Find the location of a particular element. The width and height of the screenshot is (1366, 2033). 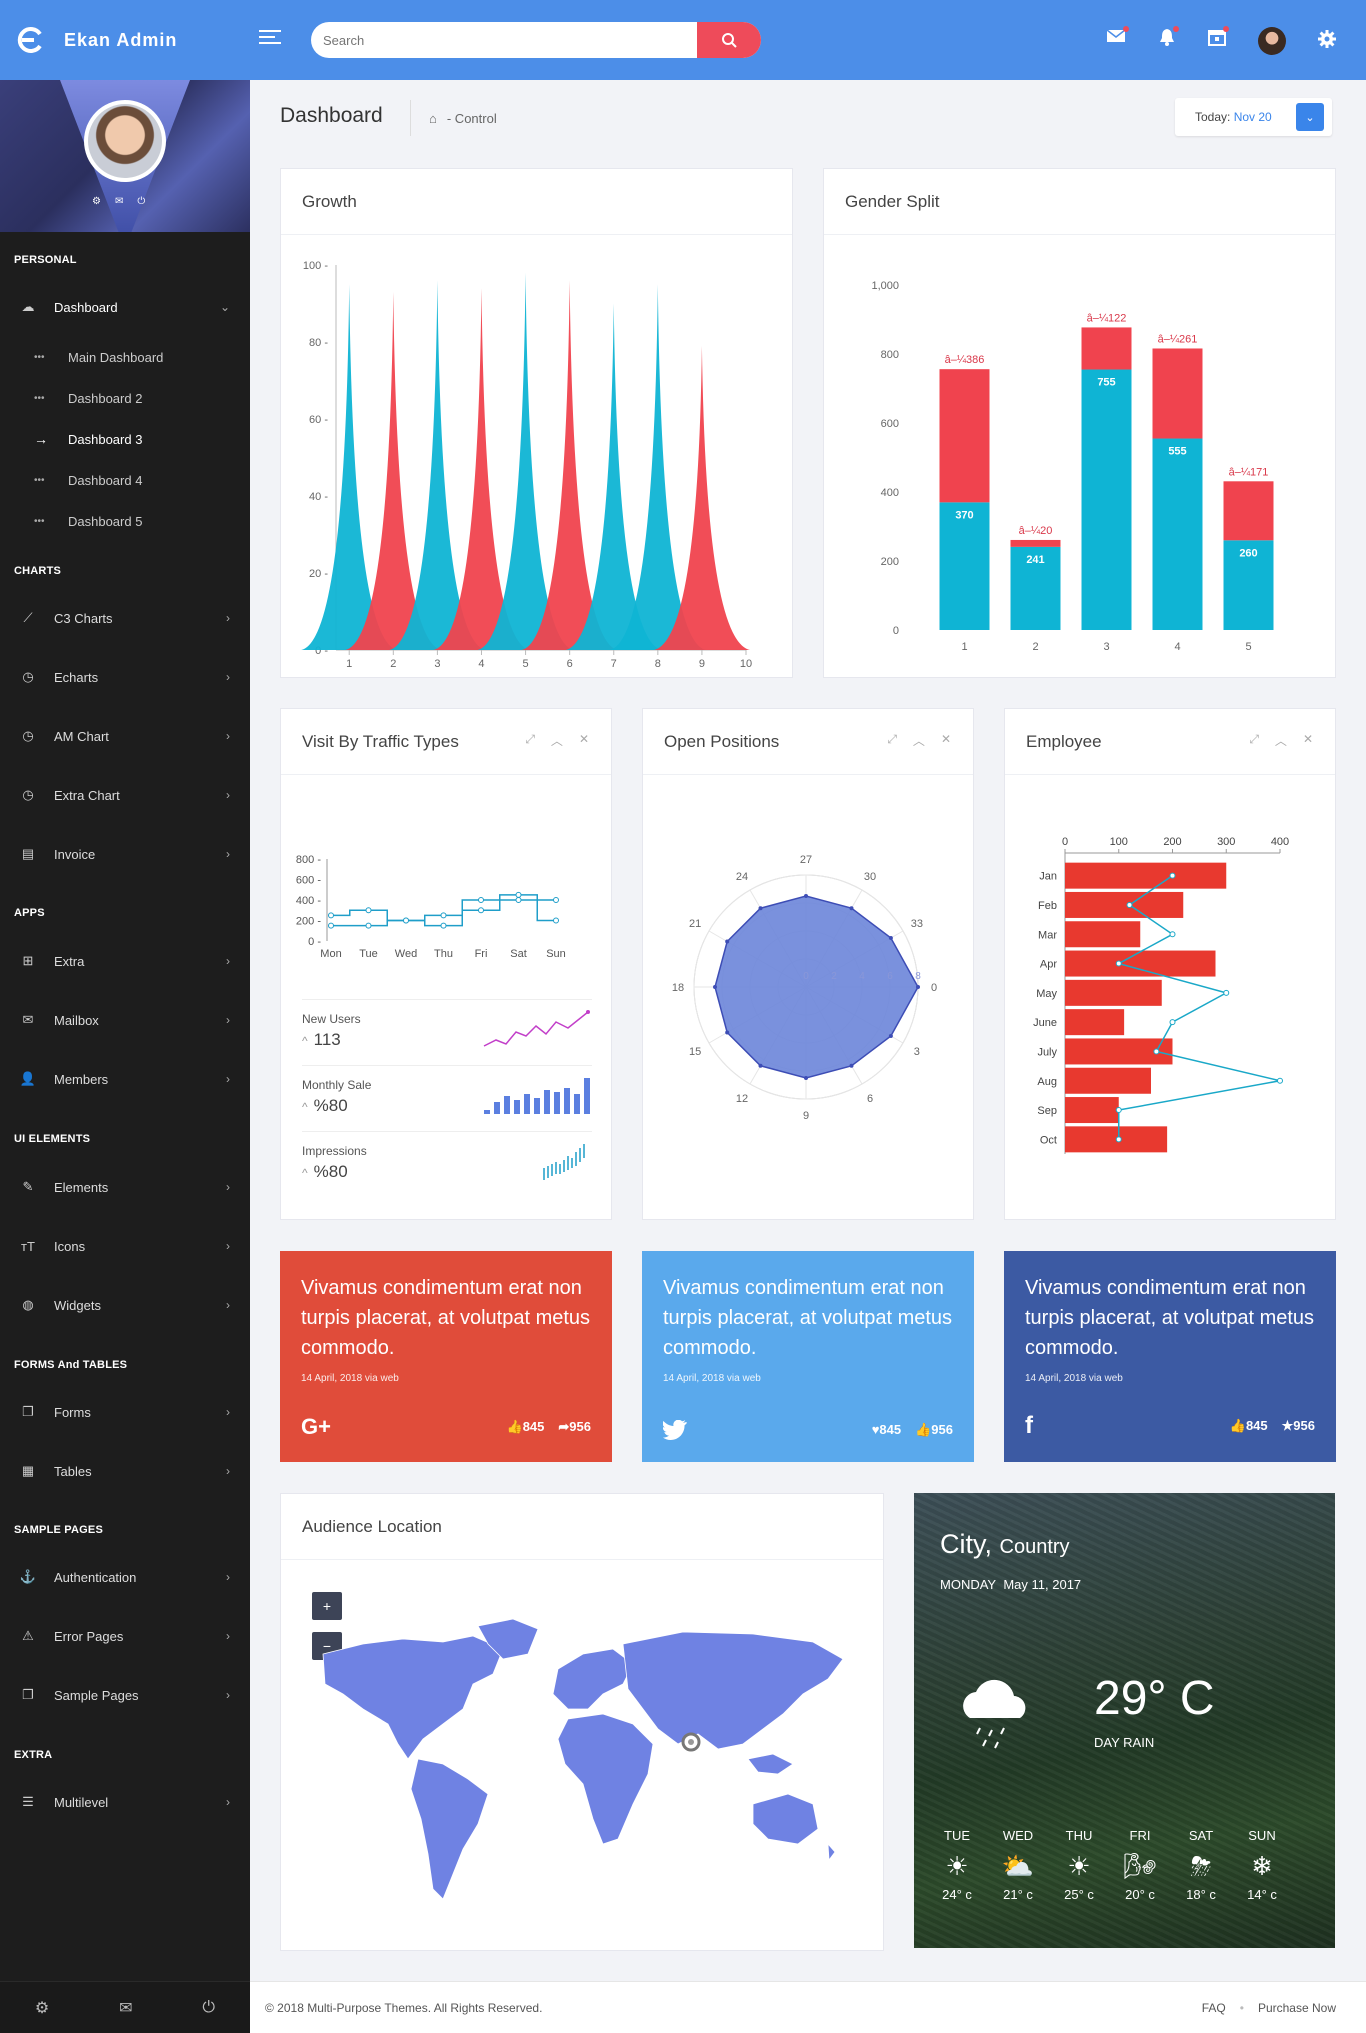

zoom-in-button: + is located at coordinates (327, 1606).